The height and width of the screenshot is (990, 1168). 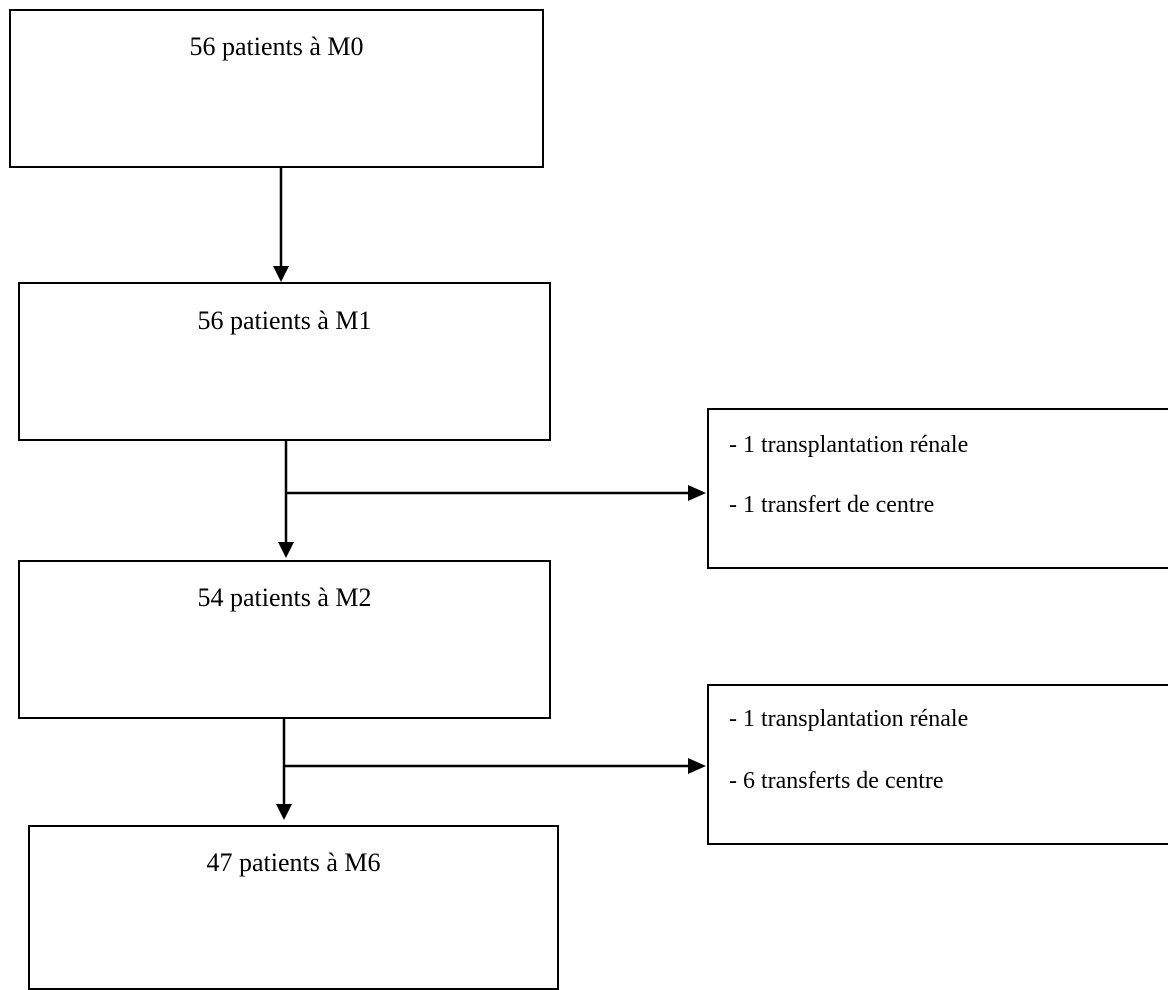 What do you see at coordinates (849, 719) in the screenshot?
I see `exclusion-2-line-1: - 1 transplantation rénale` at bounding box center [849, 719].